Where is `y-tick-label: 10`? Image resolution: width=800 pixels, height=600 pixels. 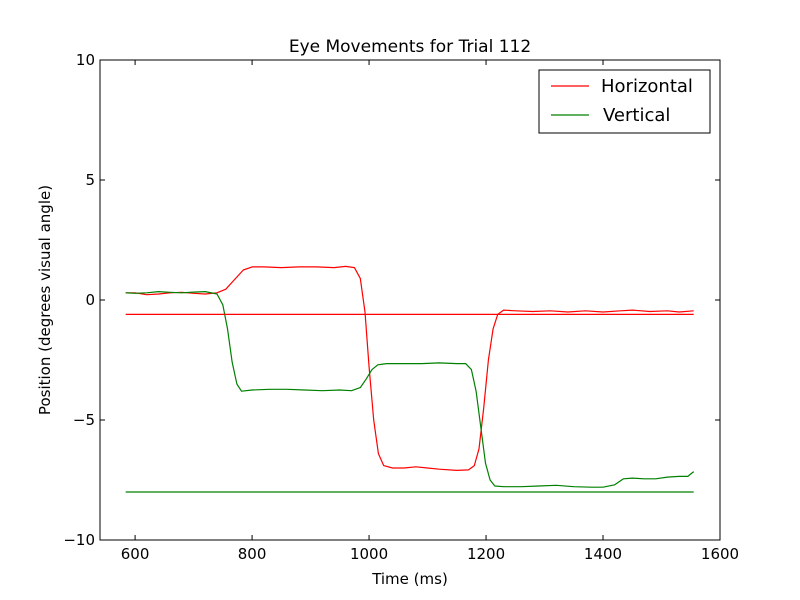
y-tick-label: 10 is located at coordinates (85, 60).